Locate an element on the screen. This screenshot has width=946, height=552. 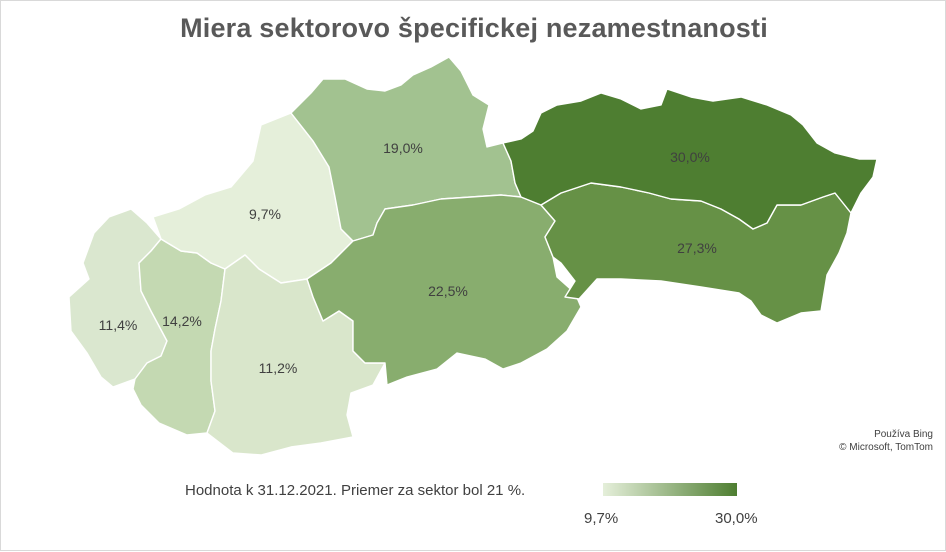
legend-max-label: 30,0% is located at coordinates (736, 518).